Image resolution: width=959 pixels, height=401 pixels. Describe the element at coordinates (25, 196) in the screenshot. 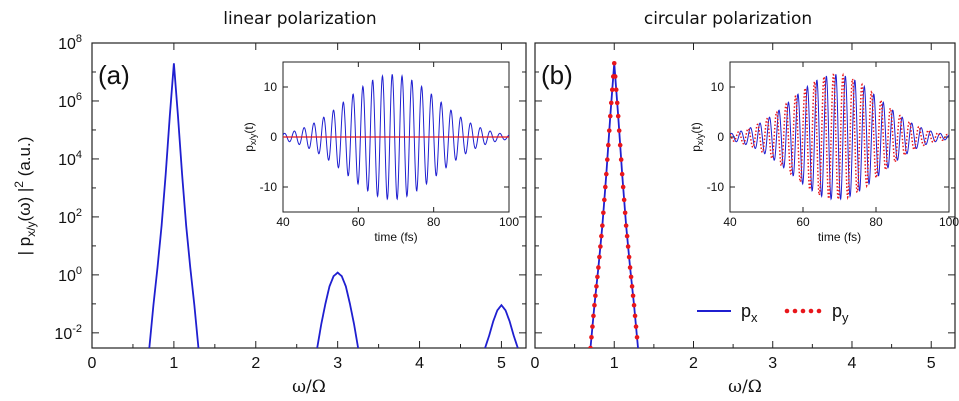

I see `y-axis-label: | px/y(ω) |2 (a.u.)` at that location.